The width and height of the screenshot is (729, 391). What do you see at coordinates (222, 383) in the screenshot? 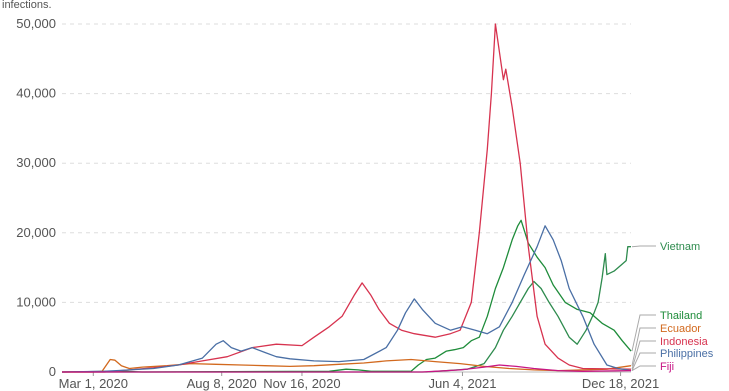
I see `x-tick-label: Aug 8, 2020` at bounding box center [222, 383].